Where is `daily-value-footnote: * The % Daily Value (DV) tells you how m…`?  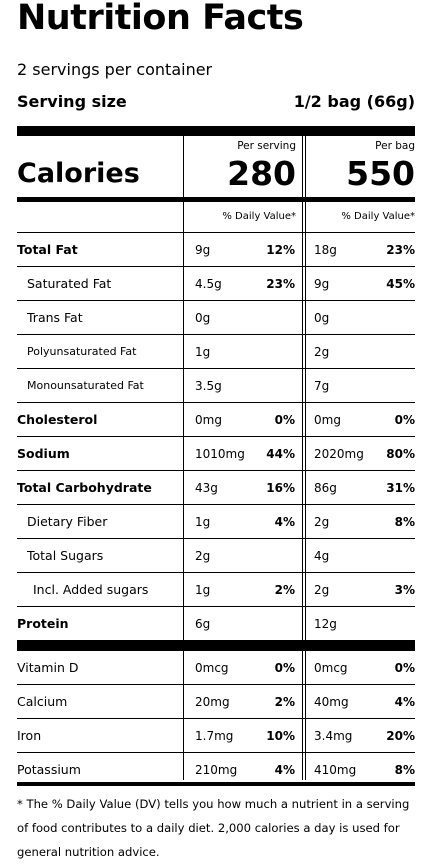
daily-value-footnote: * The % Daily Value (DV) tells you how m… is located at coordinates (213, 828).